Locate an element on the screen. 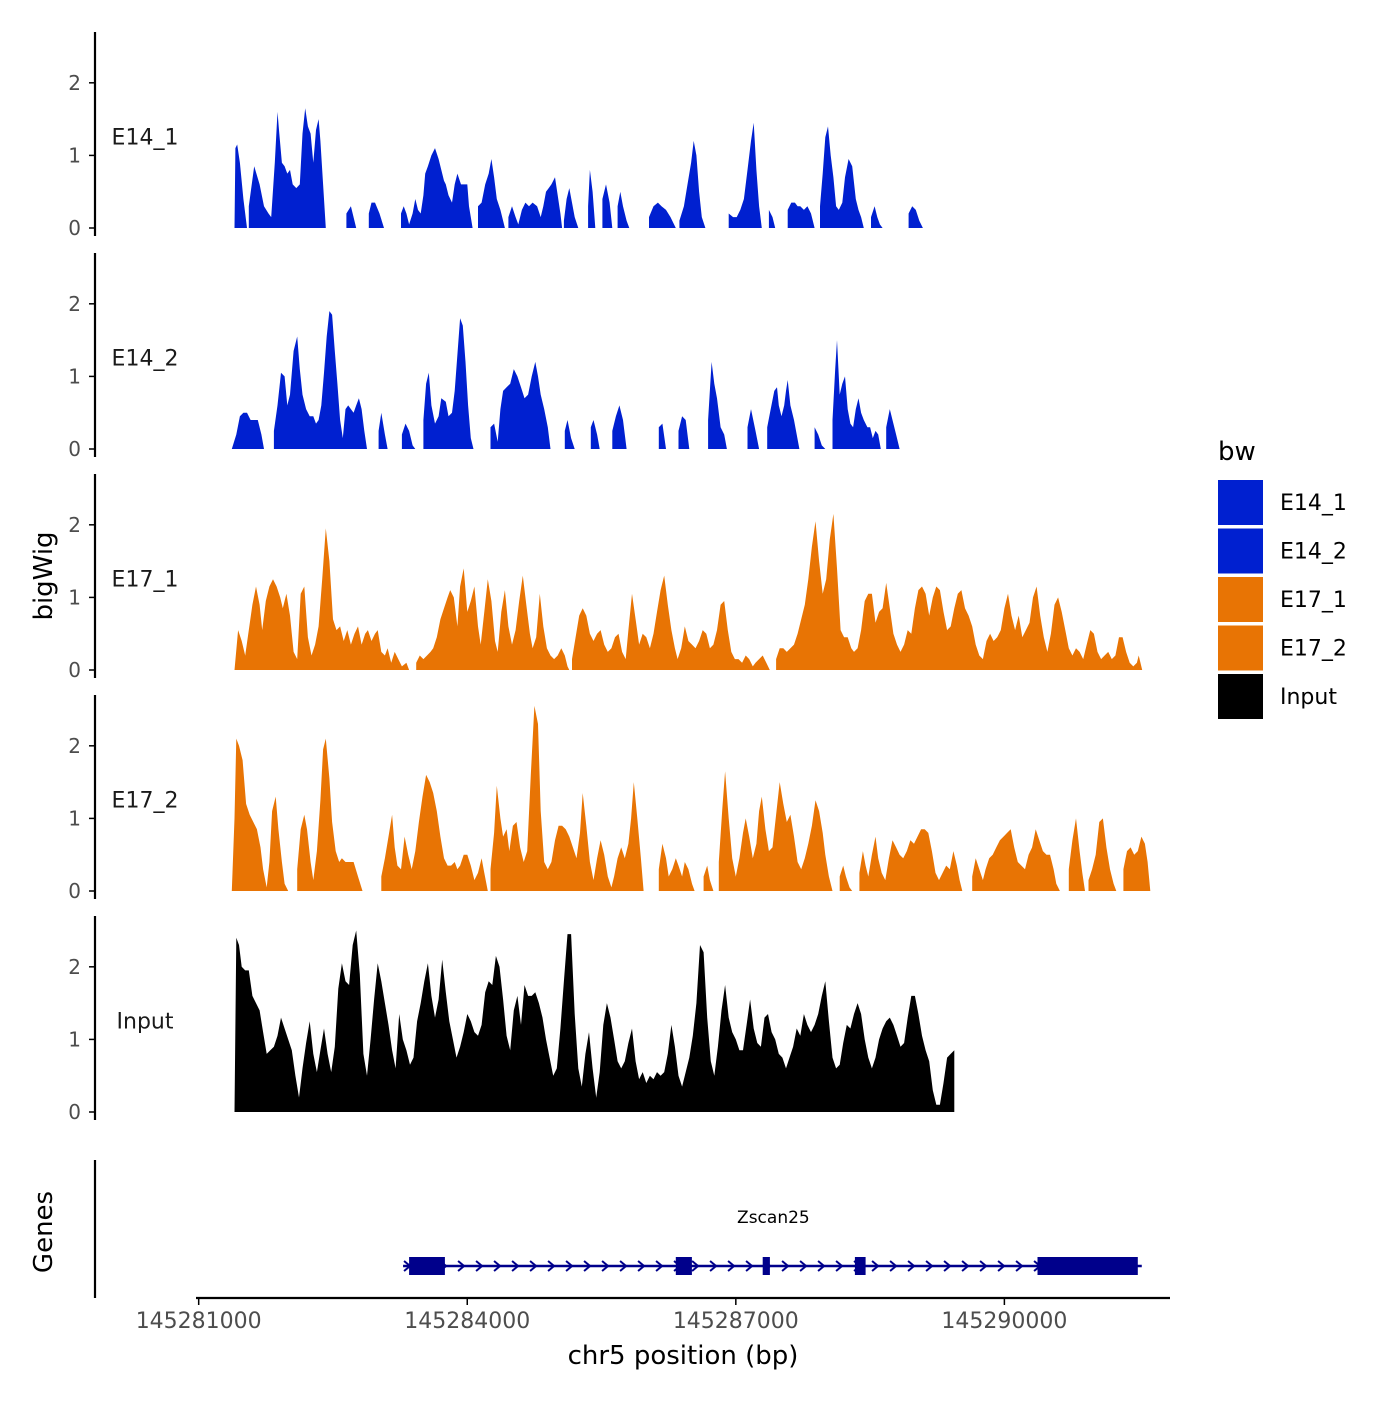 The image size is (1400, 1404). legend: bw E14_1 E14_2 E17_1 E17_2 Input is located at coordinates (1282, 578).